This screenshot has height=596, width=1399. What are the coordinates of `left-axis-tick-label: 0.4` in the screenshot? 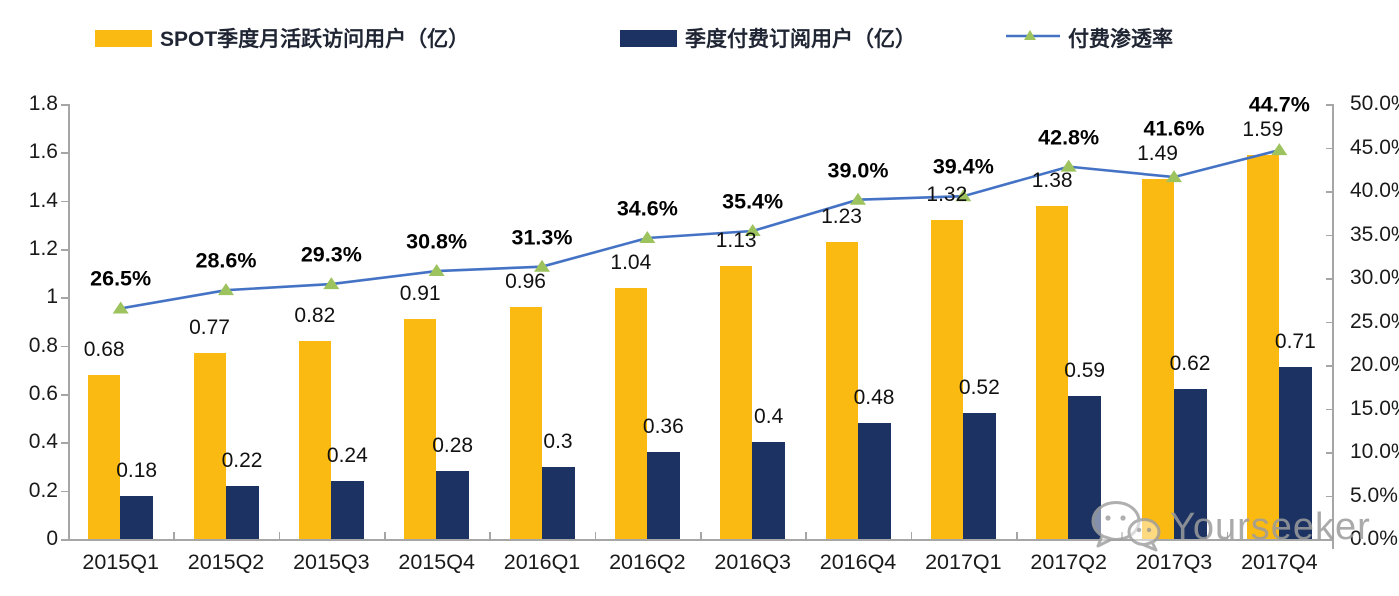 It's located at (43, 442).